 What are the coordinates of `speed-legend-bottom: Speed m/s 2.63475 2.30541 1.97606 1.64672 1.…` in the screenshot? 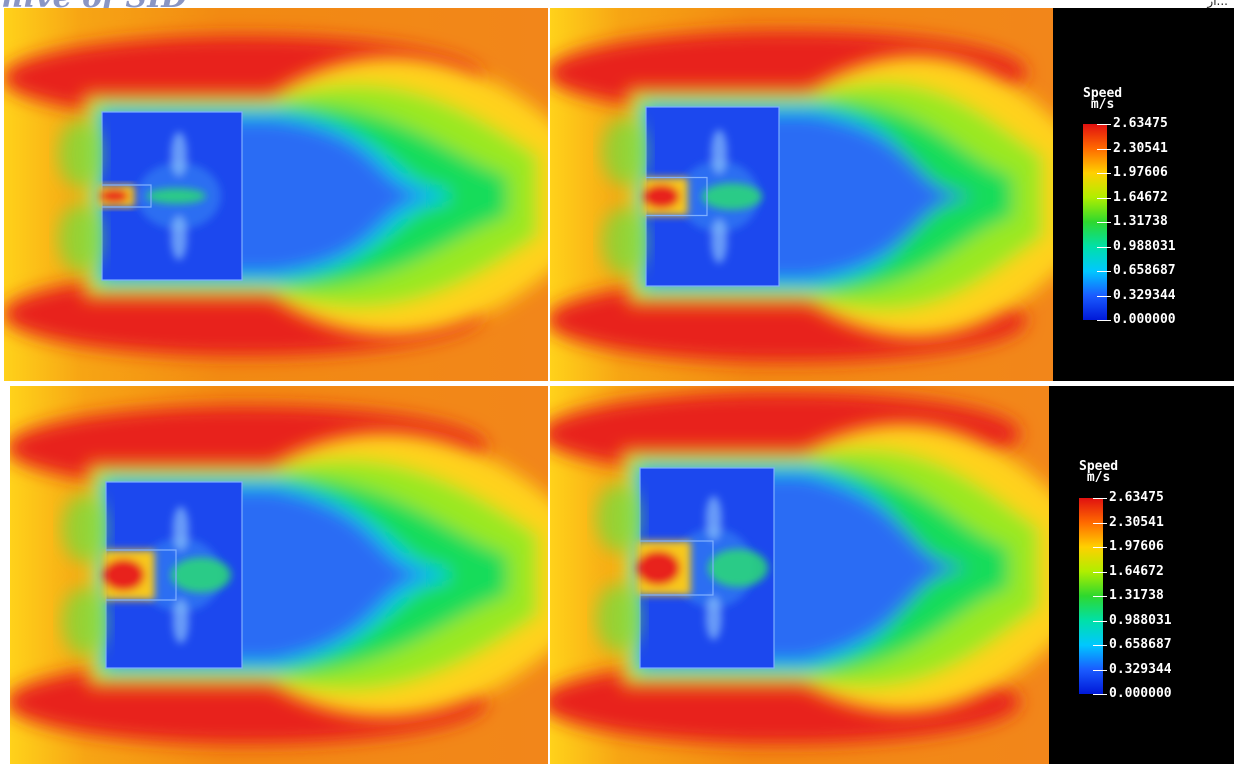 It's located at (1141, 575).